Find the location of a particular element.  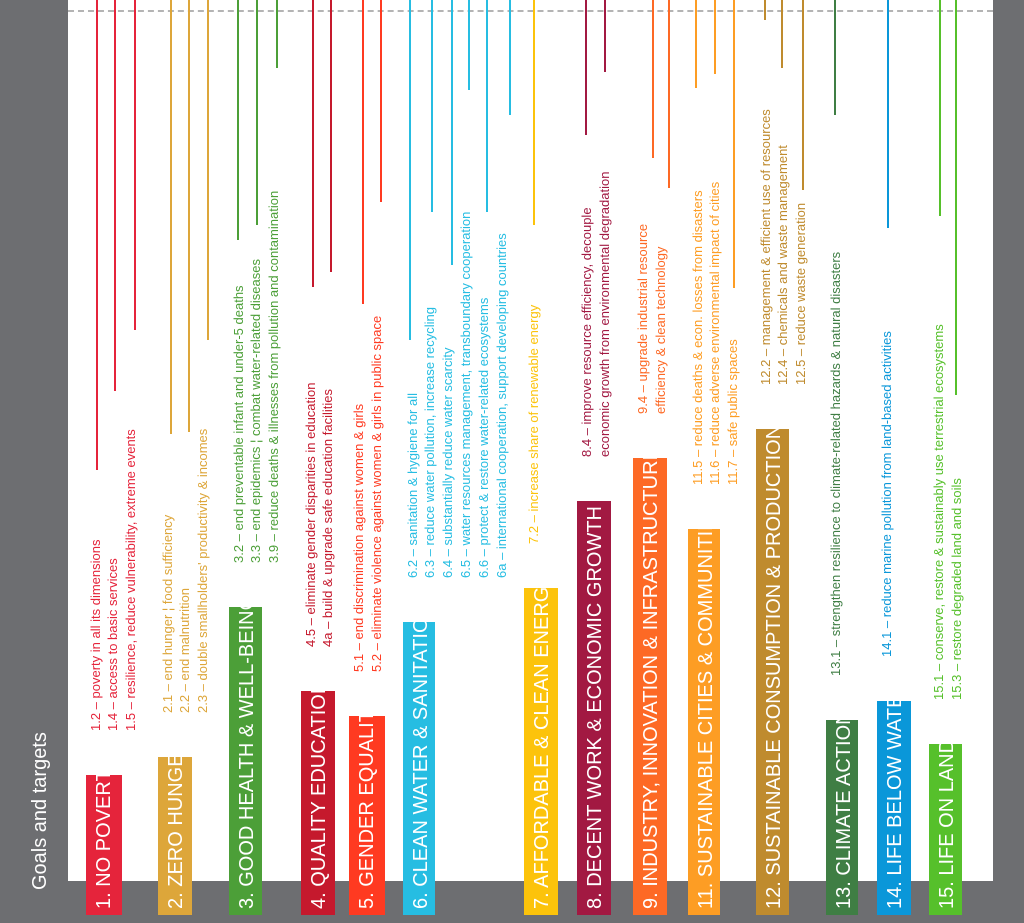

target-text: efficiency & clean technology is located at coordinates (660, 330).